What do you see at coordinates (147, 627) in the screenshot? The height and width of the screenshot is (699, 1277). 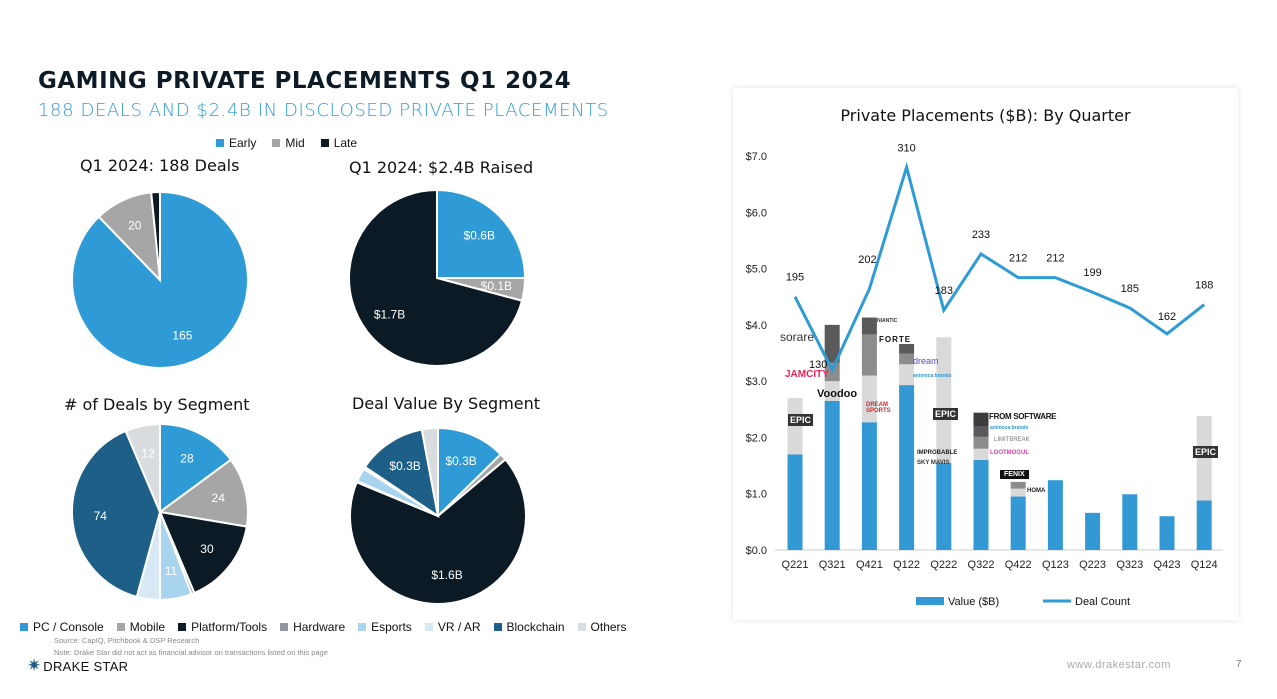 I see `legend-label: Mobile` at bounding box center [147, 627].